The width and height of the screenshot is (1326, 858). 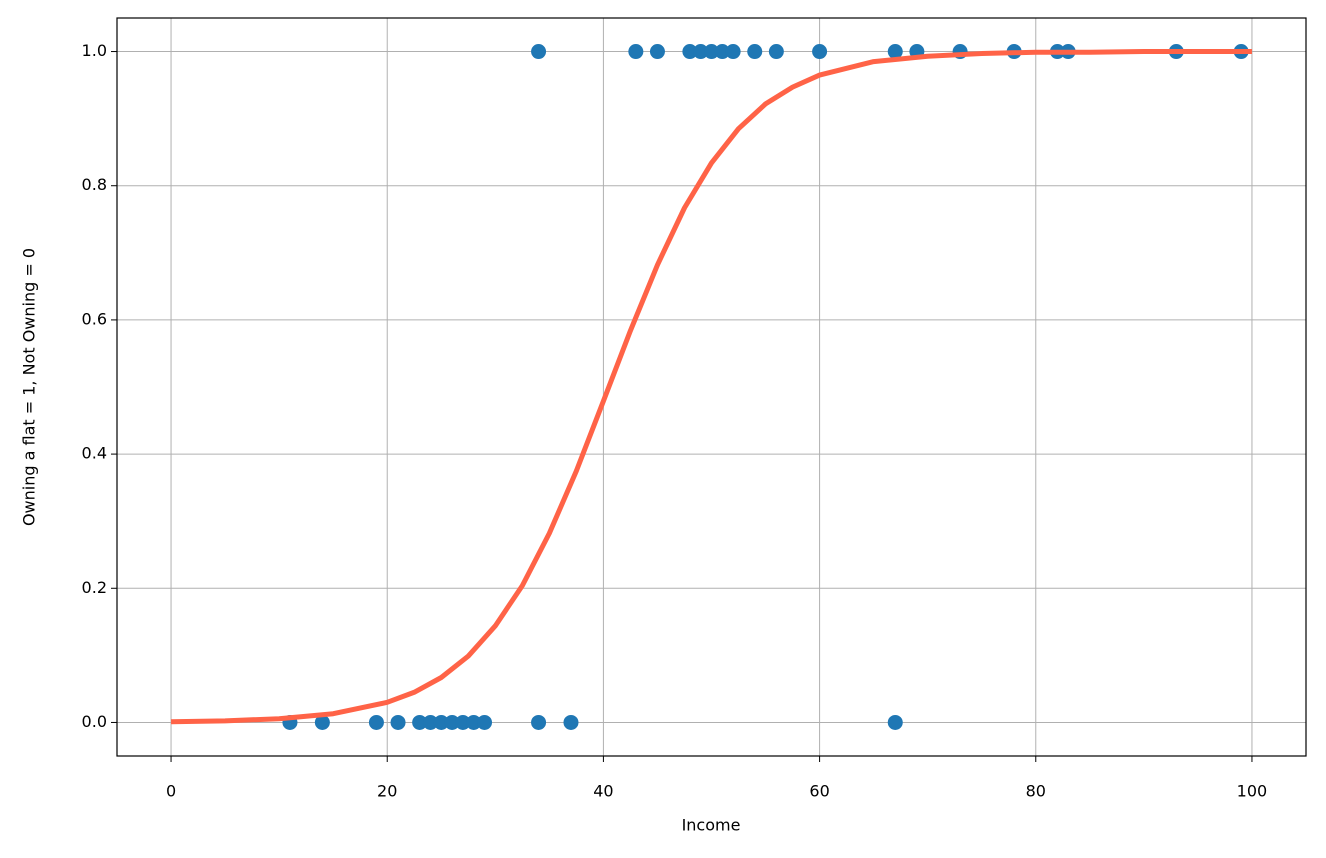 I want to click on x-axis-label: Income, so click(x=711, y=825).